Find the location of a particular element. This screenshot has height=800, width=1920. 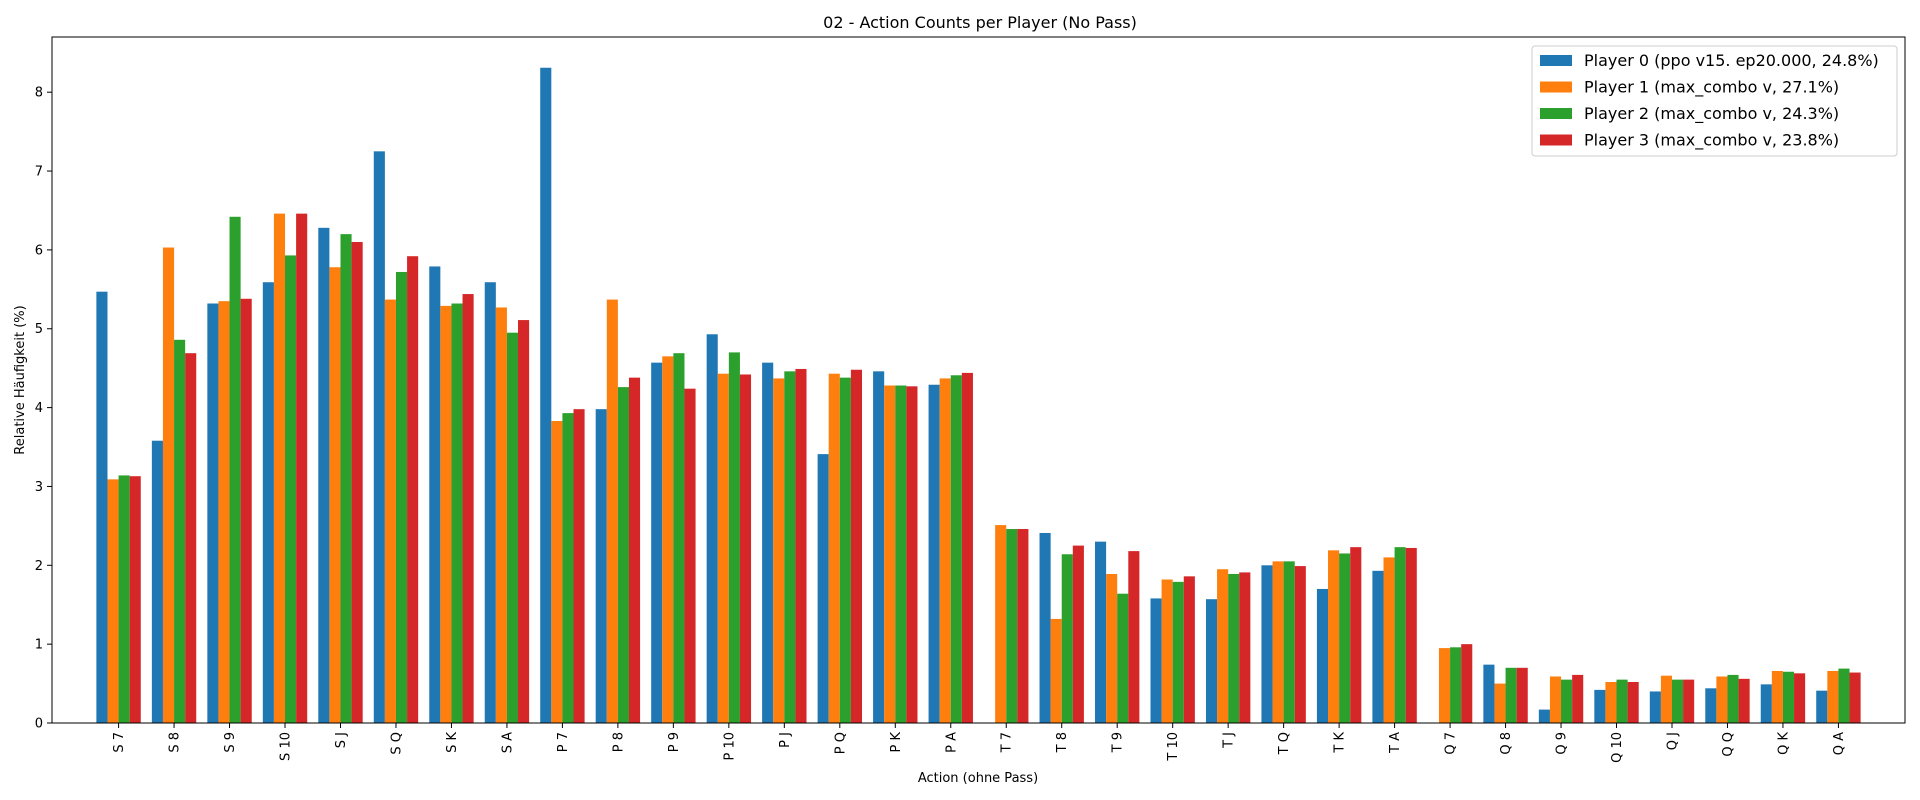

bar-player3-s-q is located at coordinates (413, 489).